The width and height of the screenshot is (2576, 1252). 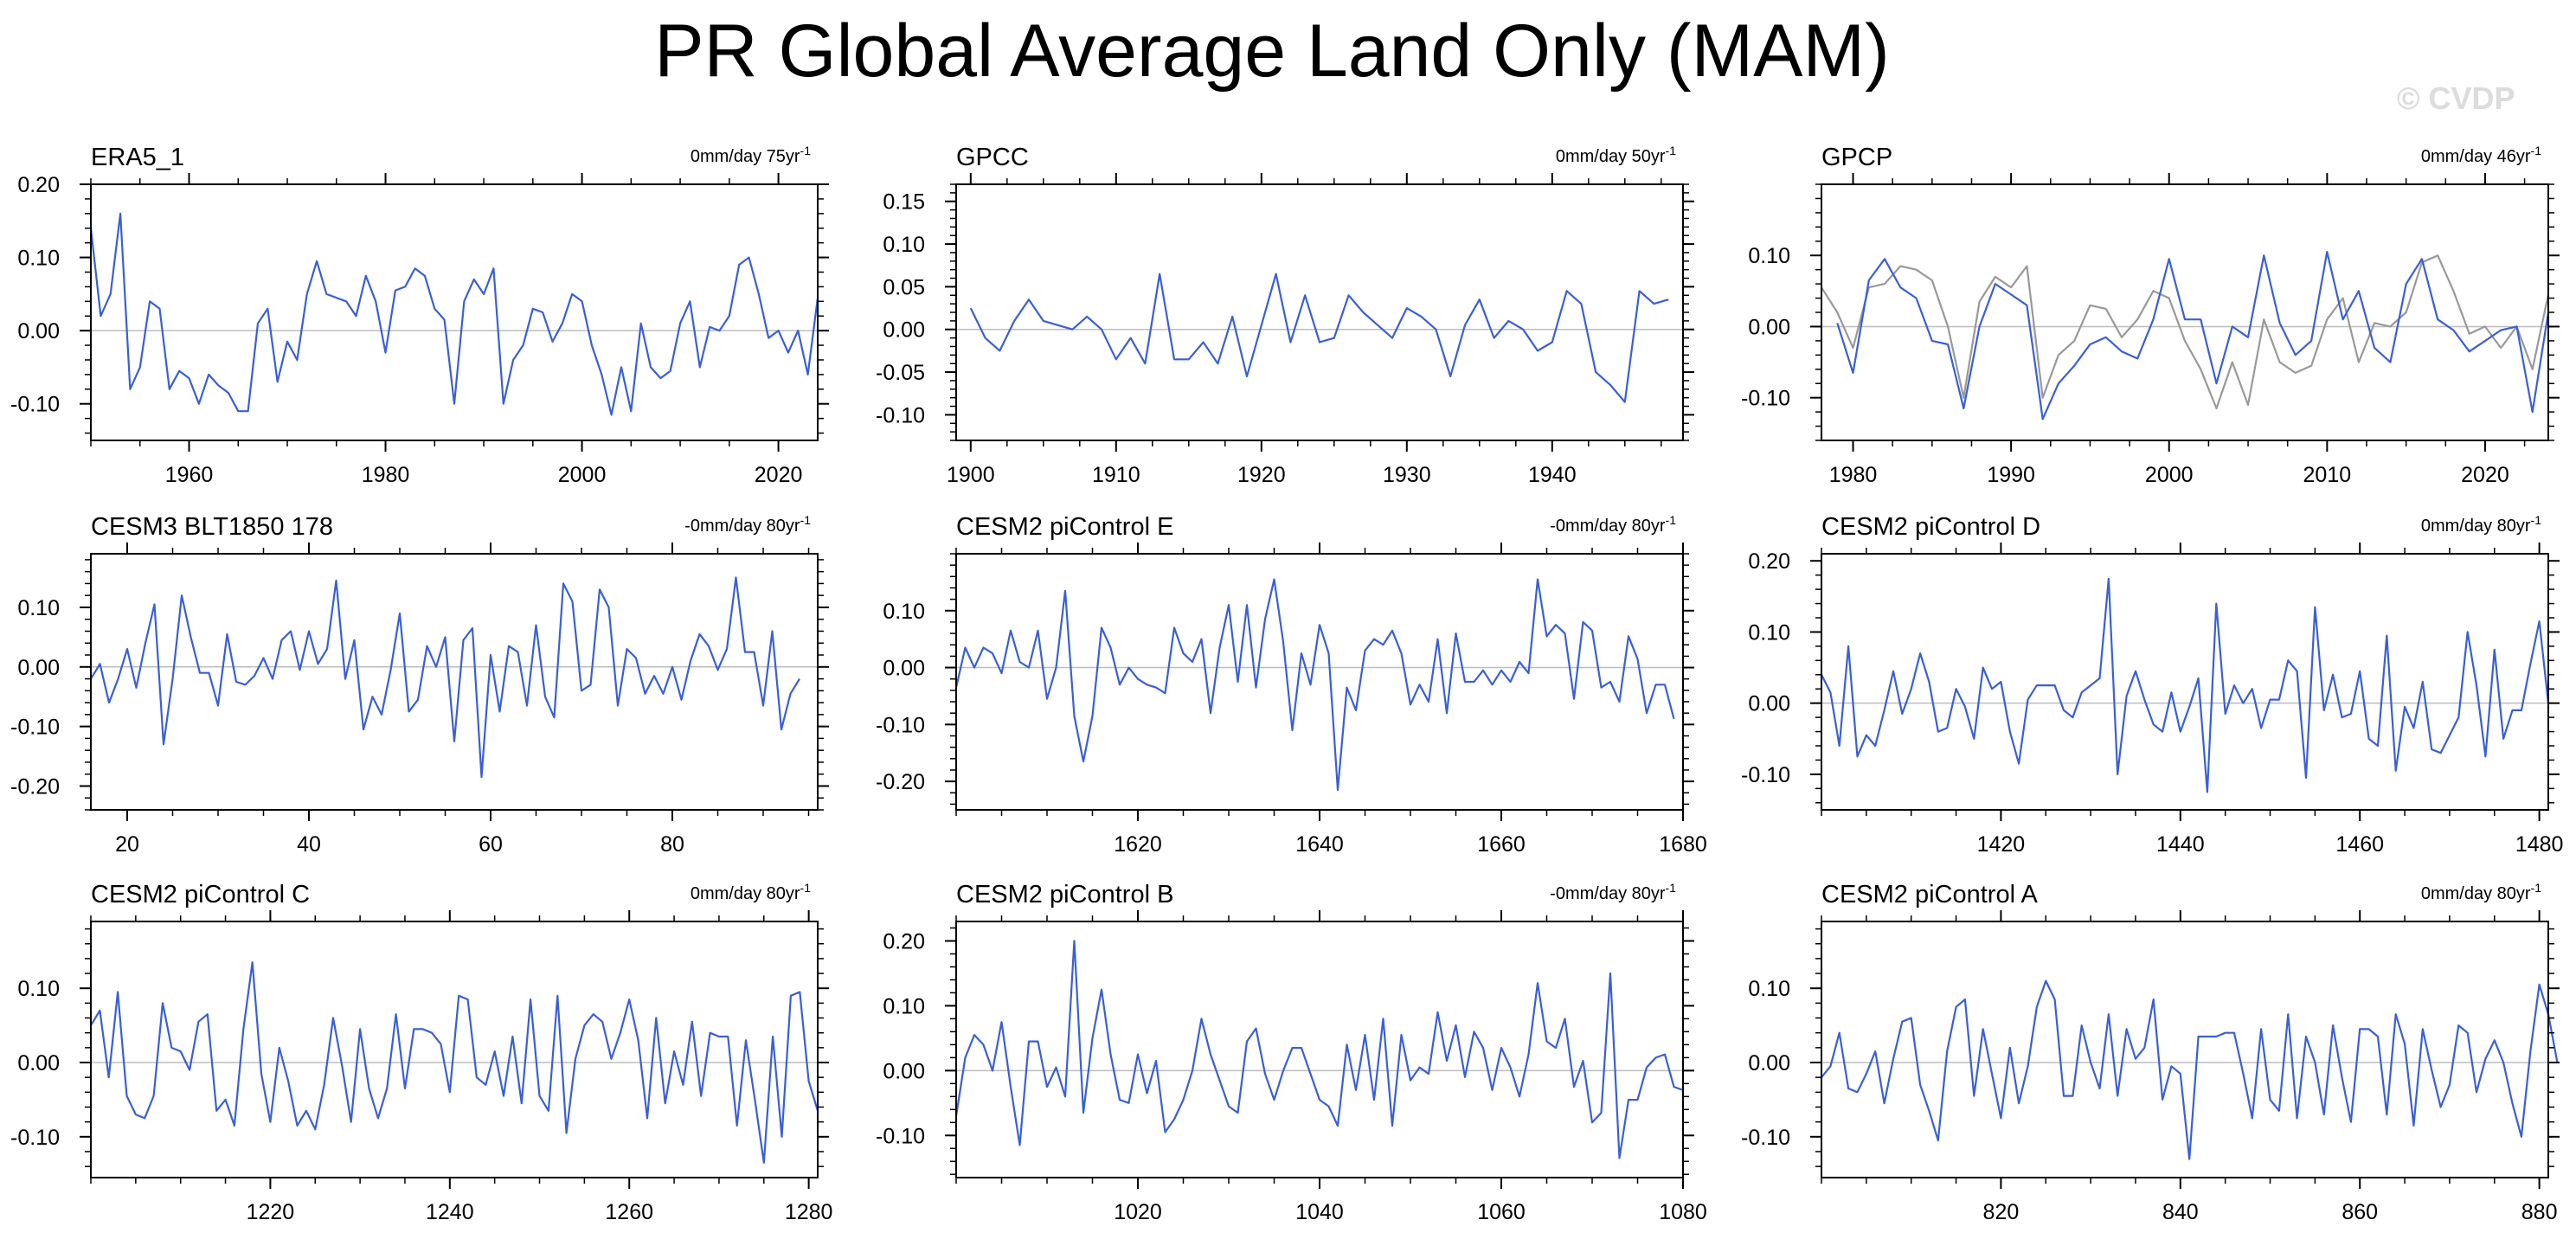 What do you see at coordinates (971, 475) in the screenshot?
I see `x-tick-label: 1900` at bounding box center [971, 475].